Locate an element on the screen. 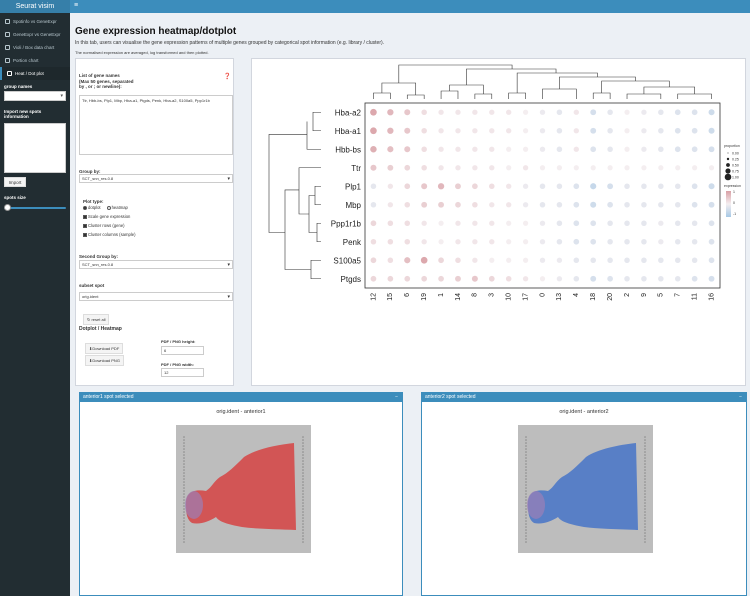 The height and width of the screenshot is (596, 750). second-group-select: SCT_snn_res.0.8 is located at coordinates (156, 264).